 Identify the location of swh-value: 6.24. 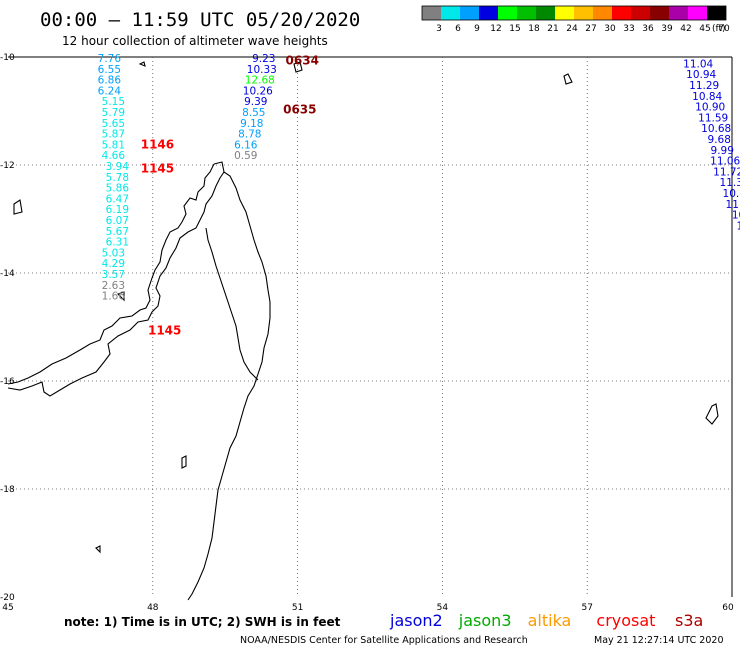
(110, 91).